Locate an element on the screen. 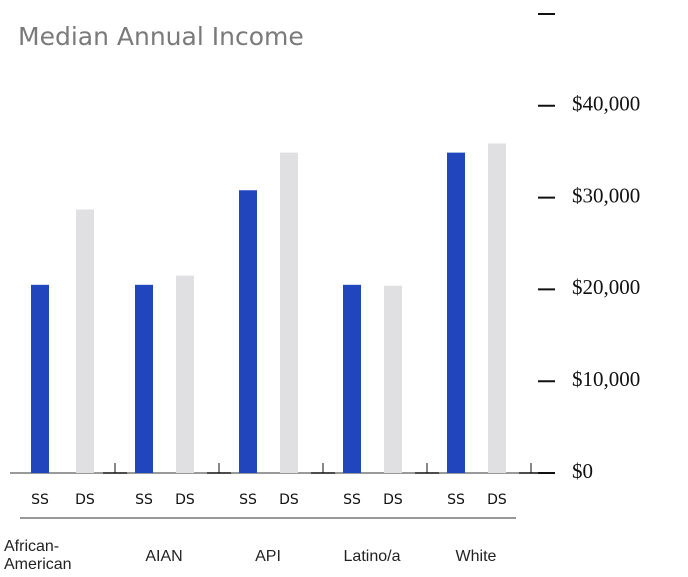 The image size is (688, 577). x-tick-label: Latino/a is located at coordinates (372, 556).